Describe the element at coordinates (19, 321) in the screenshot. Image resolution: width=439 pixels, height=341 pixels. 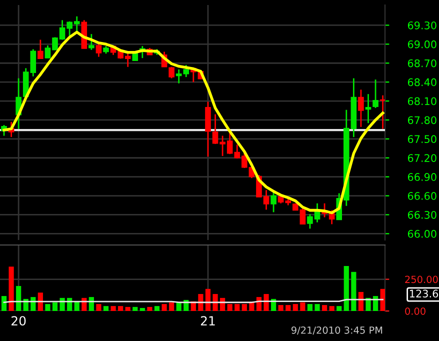
I see `x-tick-label: 20` at that location.